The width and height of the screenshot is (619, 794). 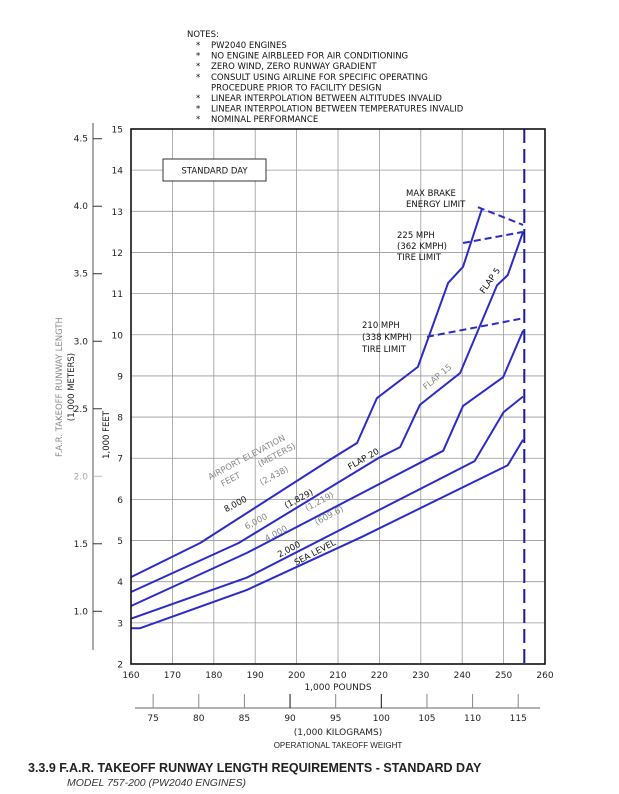 What do you see at coordinates (81, 342) in the screenshot?
I see `meters-tick-label: 3.0` at bounding box center [81, 342].